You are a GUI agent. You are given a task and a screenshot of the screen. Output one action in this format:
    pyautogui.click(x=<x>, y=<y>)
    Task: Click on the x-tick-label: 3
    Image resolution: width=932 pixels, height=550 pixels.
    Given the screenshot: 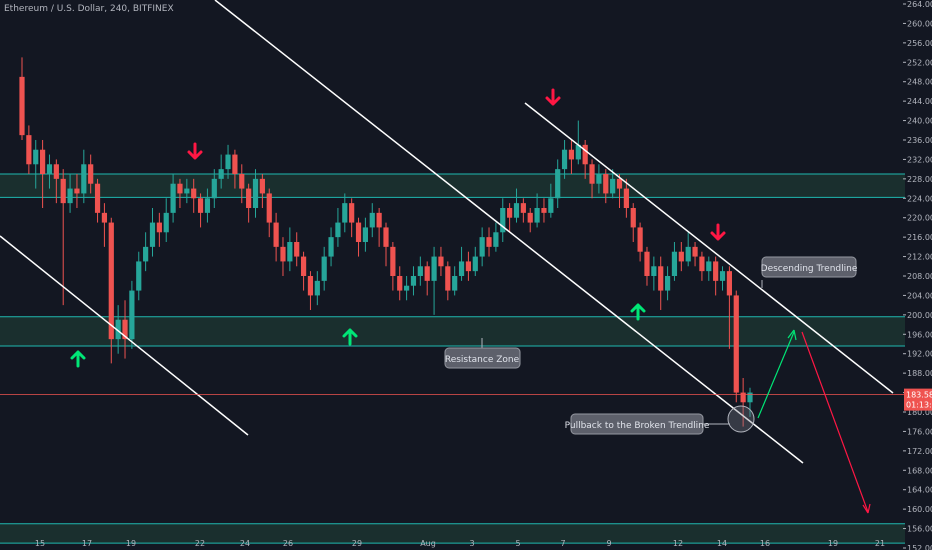 What is the action you would take?
    pyautogui.click(x=471, y=543)
    